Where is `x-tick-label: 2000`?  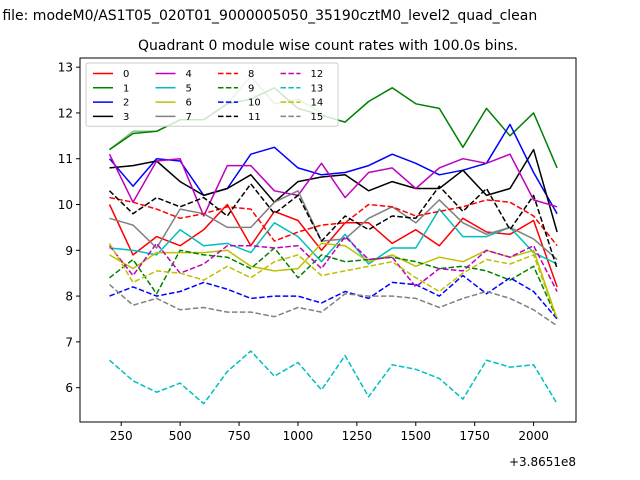 x-tick-label: 2000 is located at coordinates (533, 436).